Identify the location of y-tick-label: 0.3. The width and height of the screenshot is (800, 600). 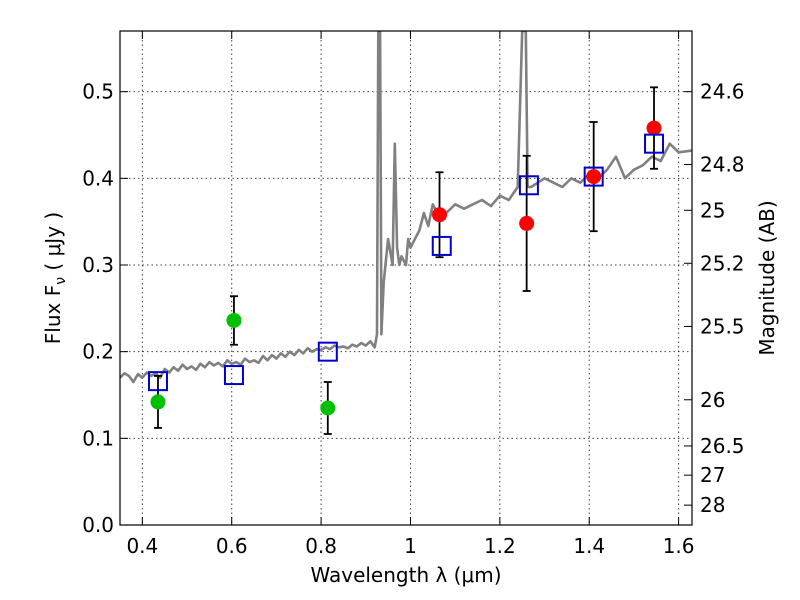
(98, 265).